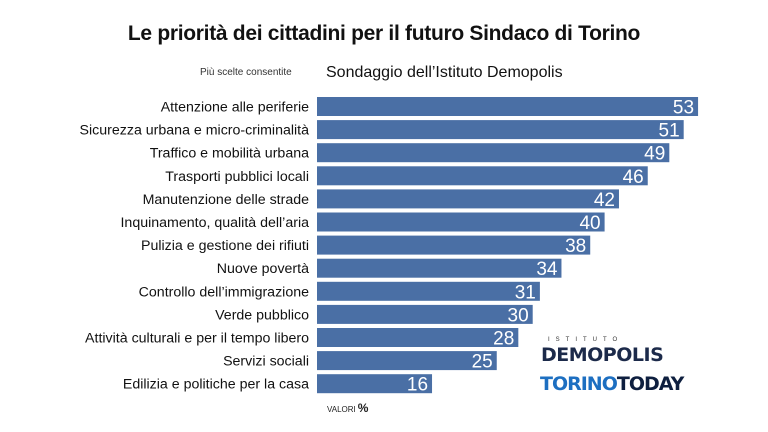 The width and height of the screenshot is (768, 432). What do you see at coordinates (579, 384) in the screenshot?
I see `logo-torino-text: TORINO` at bounding box center [579, 384].